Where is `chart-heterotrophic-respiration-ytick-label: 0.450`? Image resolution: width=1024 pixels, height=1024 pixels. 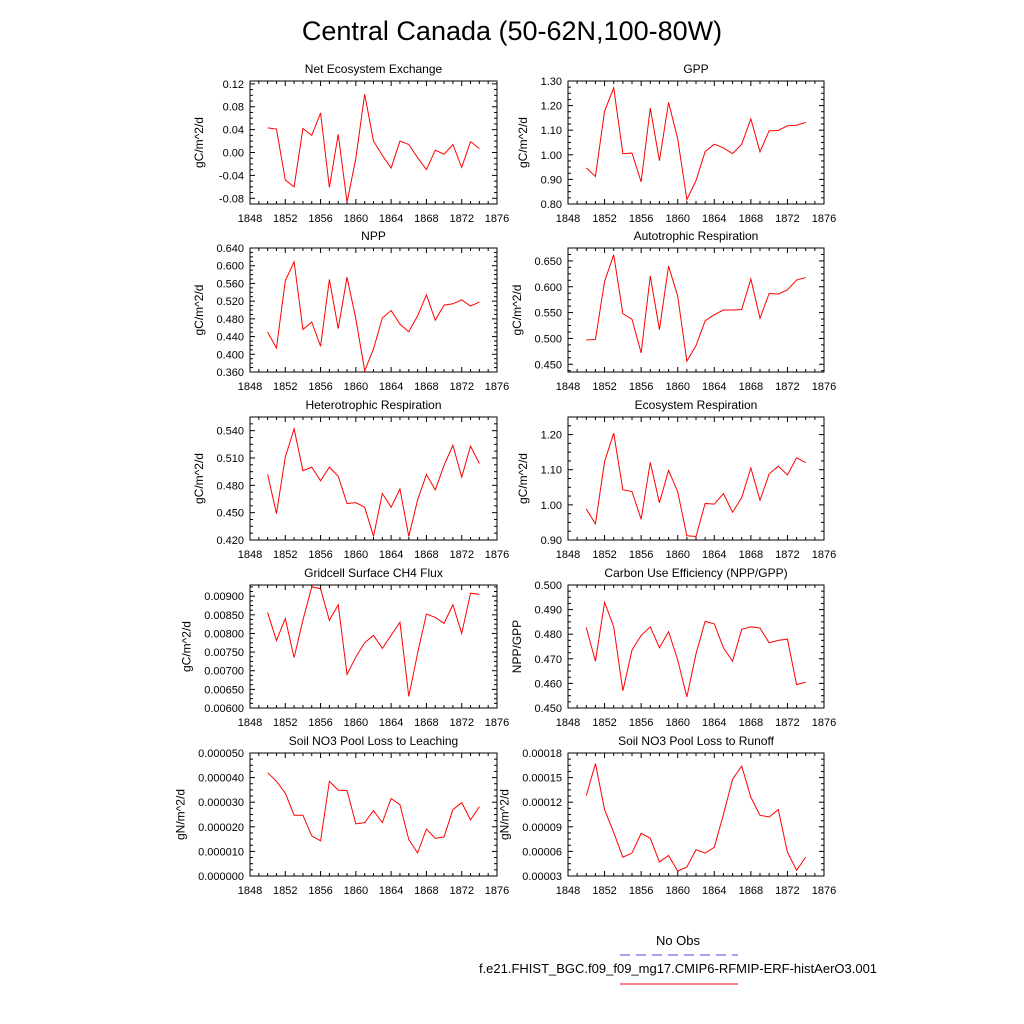
chart-heterotrophic-respiration-ytick-label: 0.450 is located at coordinates (230, 514).